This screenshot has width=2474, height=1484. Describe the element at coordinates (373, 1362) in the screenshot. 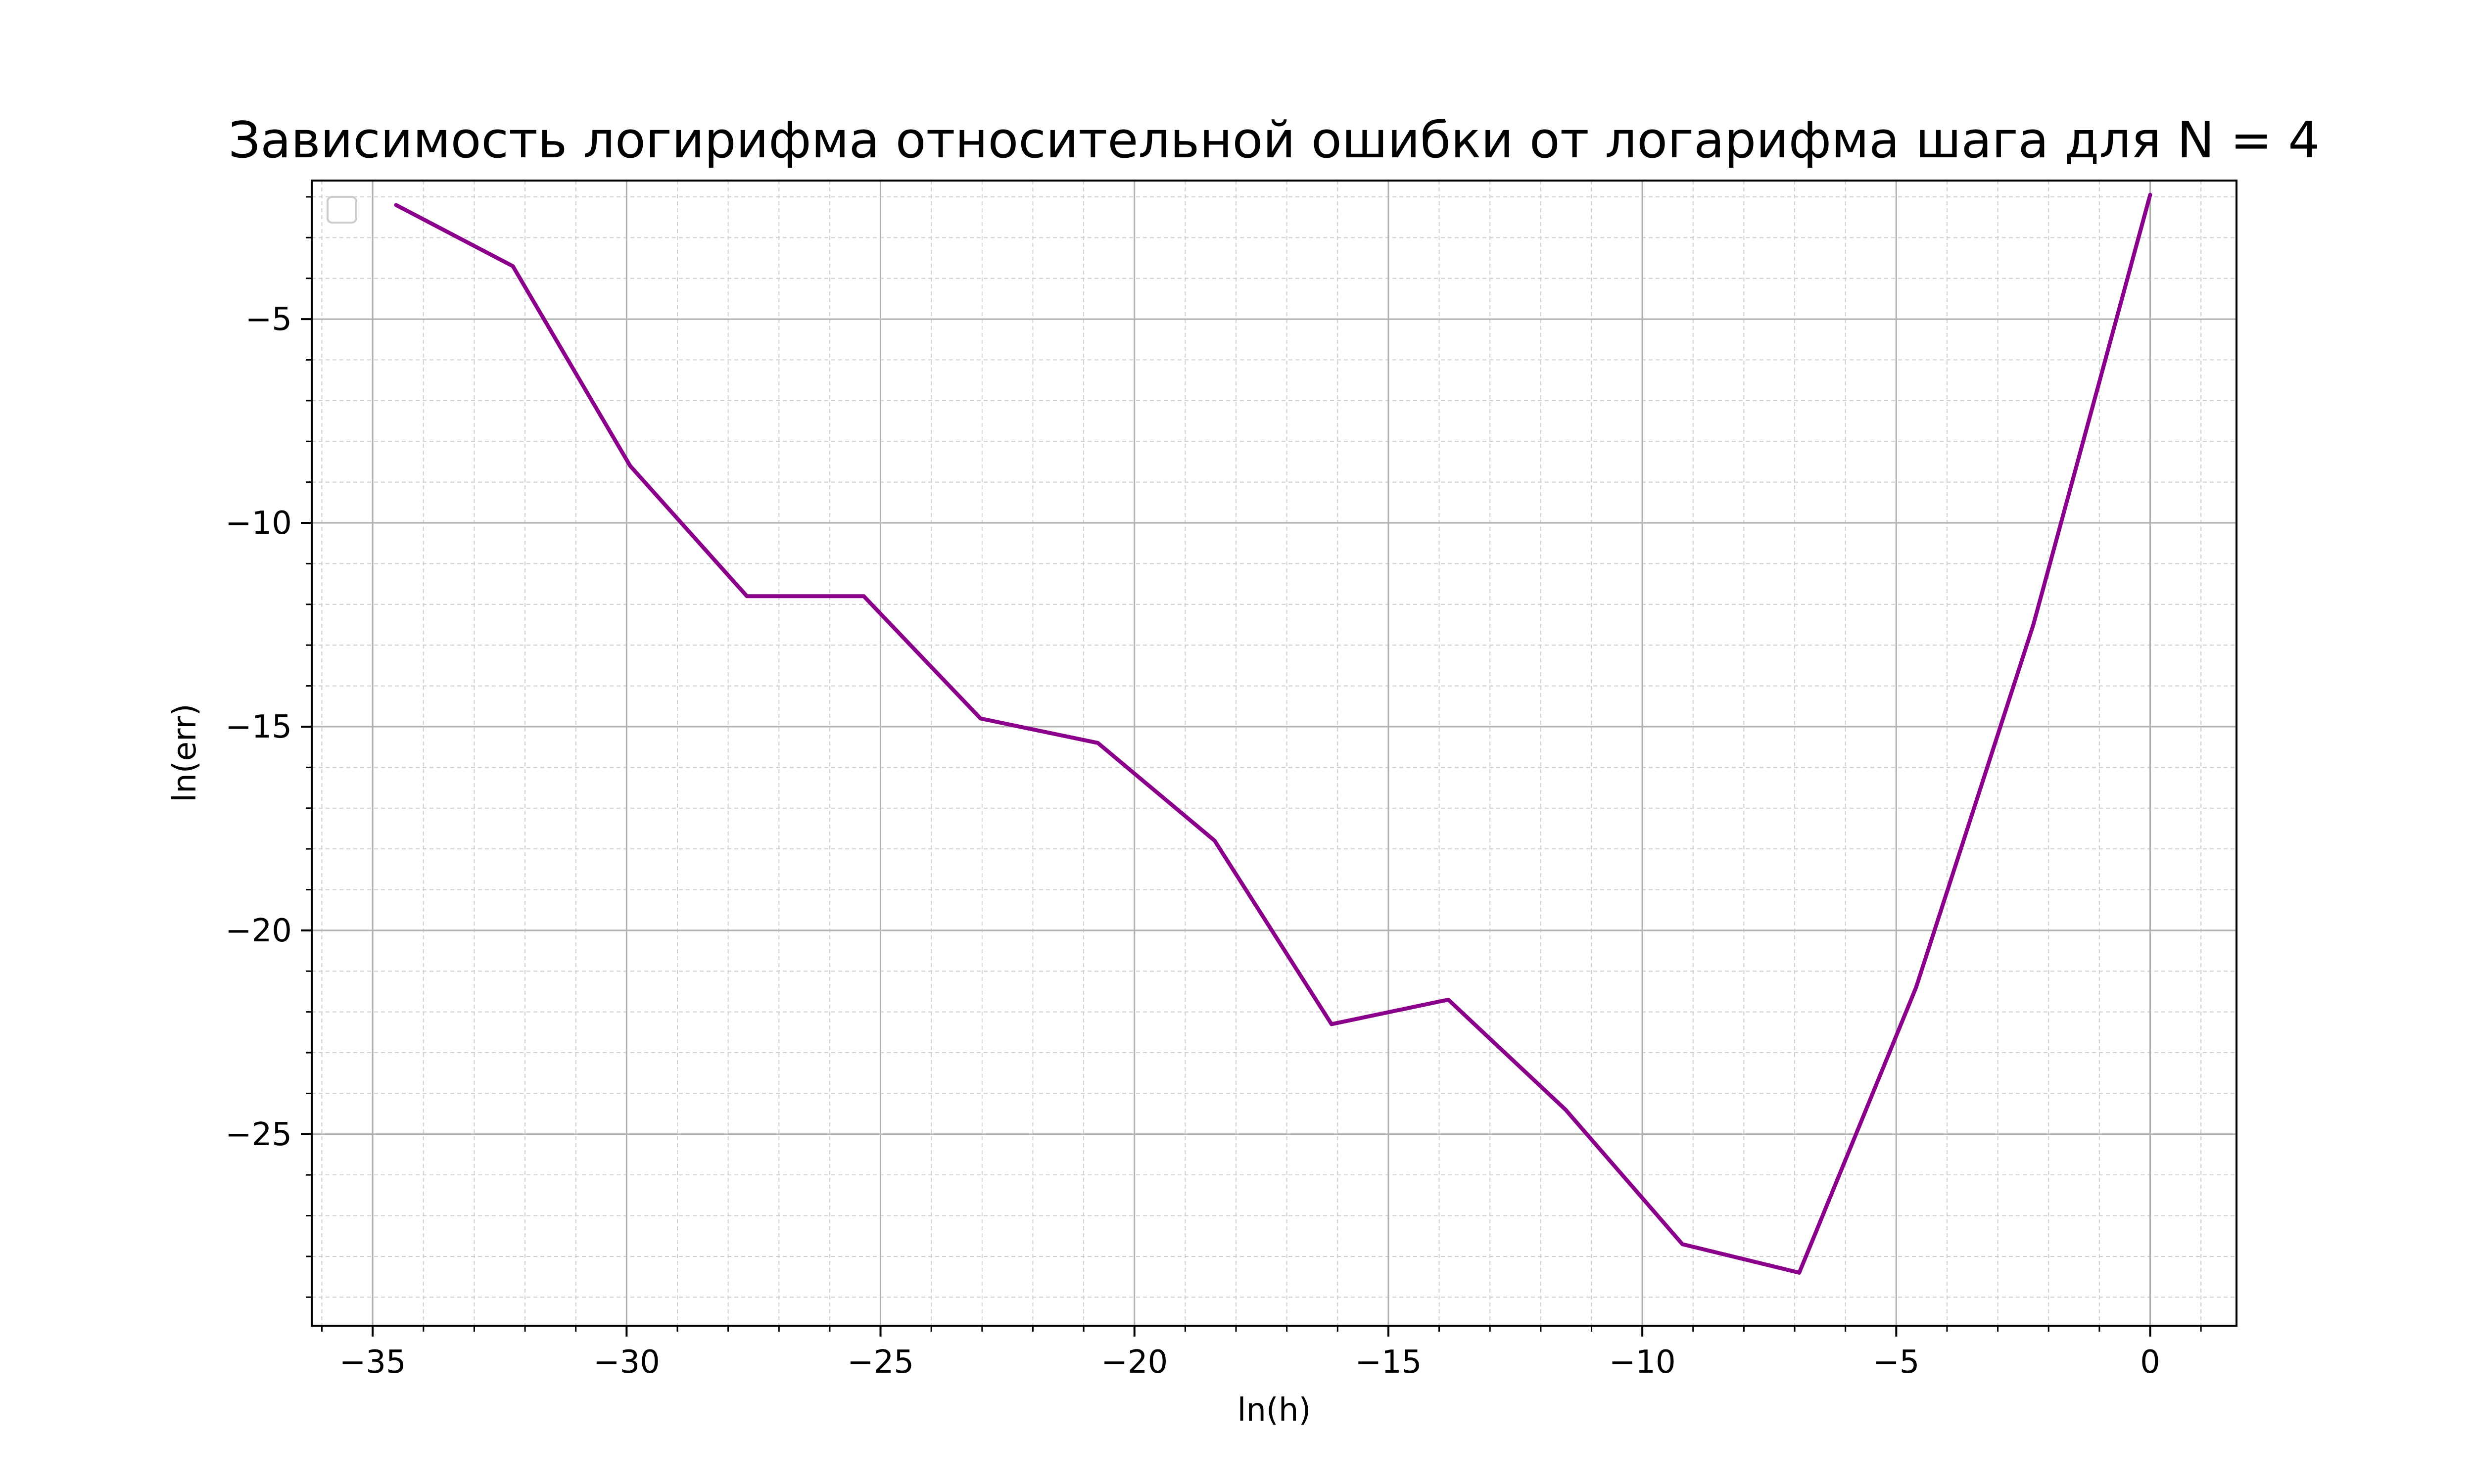

I see `x-tick-label: −35` at that location.